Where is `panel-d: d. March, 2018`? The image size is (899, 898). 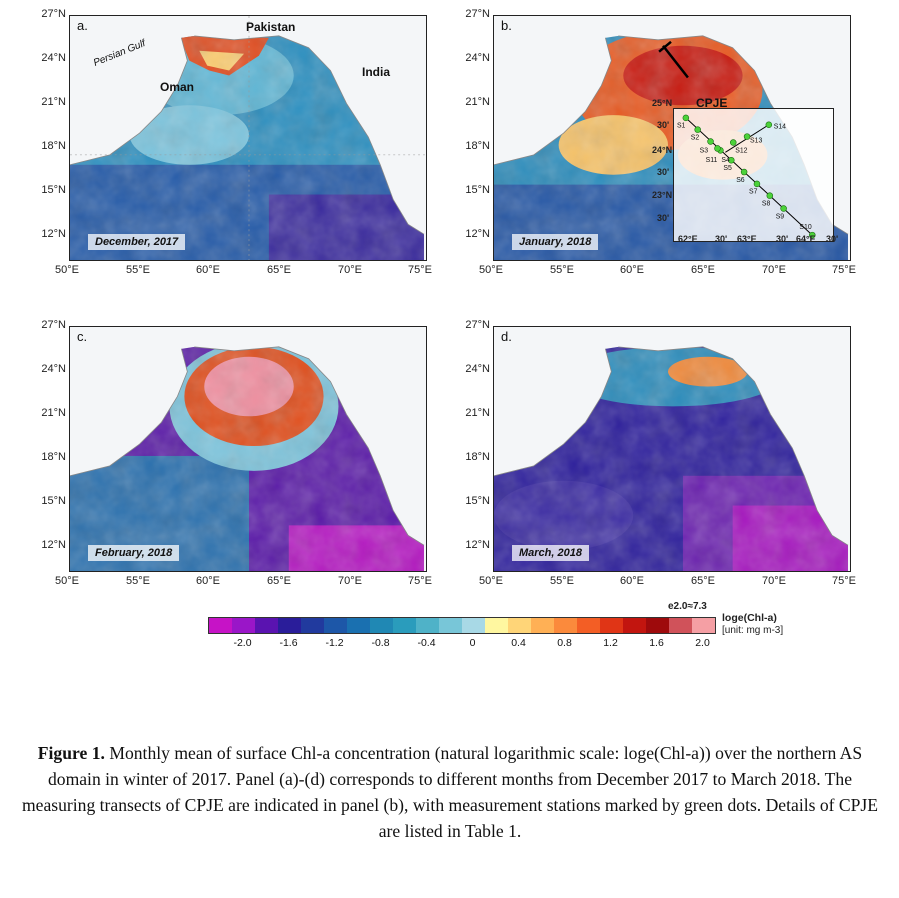
panel-d: d. March, 2018 is located at coordinates (672, 449).